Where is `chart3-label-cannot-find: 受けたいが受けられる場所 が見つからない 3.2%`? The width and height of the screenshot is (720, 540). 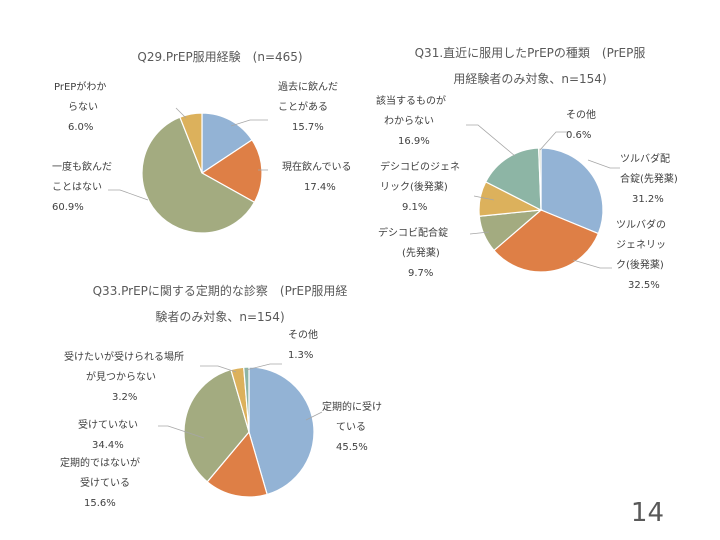
chart3-label-cannot-find: 受けたいが受けられる場所 が見つからない 3.2% is located at coordinates (124, 378).